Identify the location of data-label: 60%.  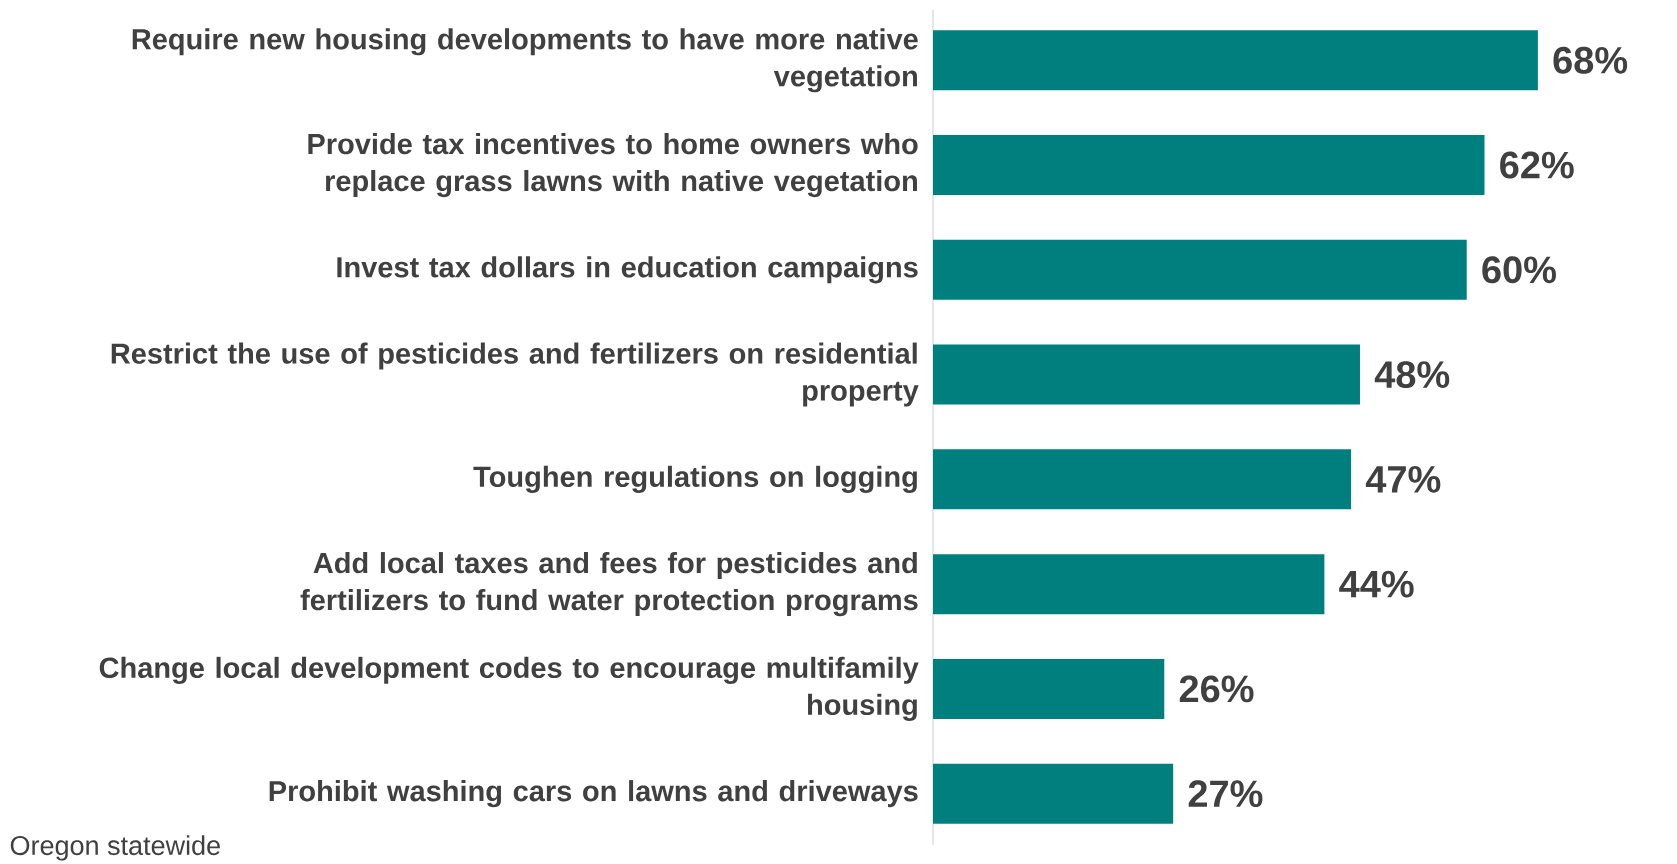
(1519, 270).